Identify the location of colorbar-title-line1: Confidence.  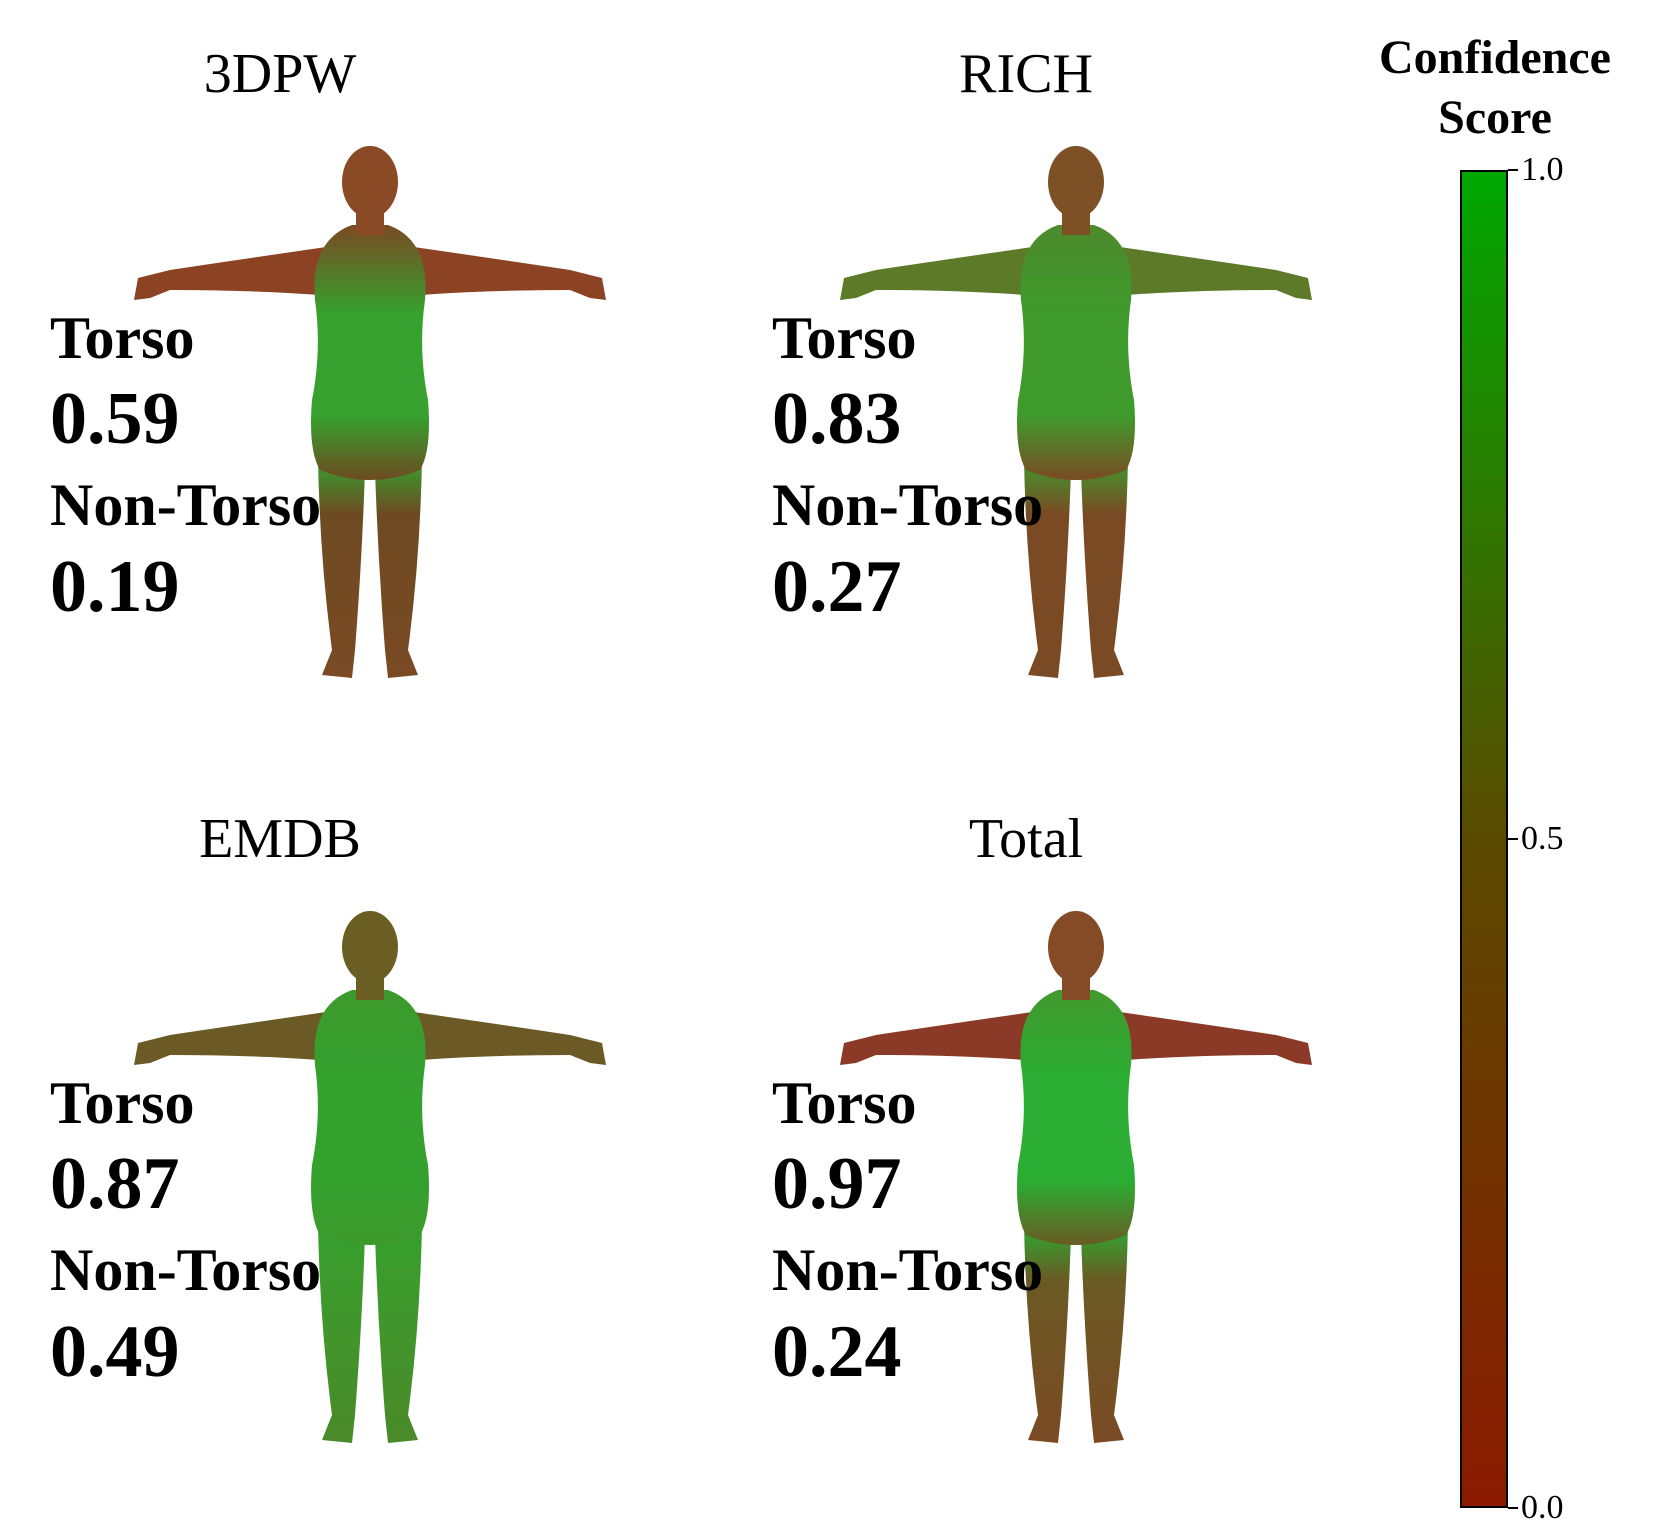
(1495, 57).